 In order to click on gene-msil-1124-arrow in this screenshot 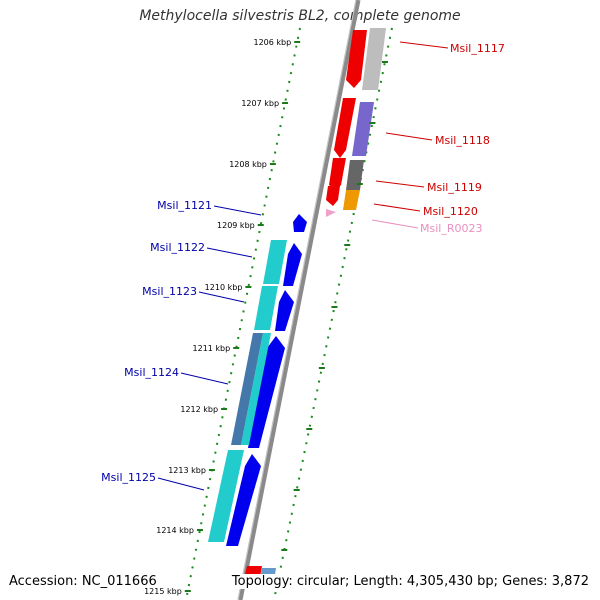, I will do `click(266, 392)`.